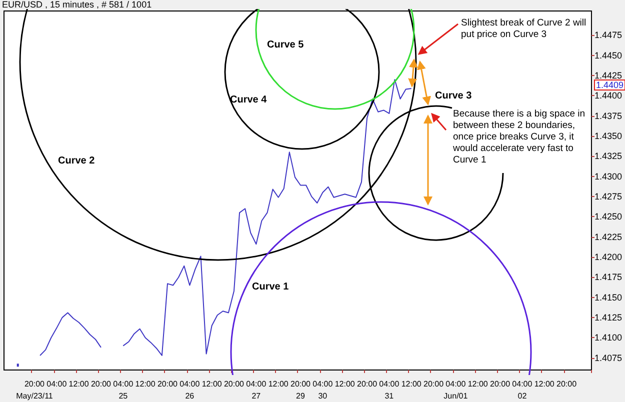 Image resolution: width=625 pixels, height=402 pixels. What do you see at coordinates (256, 390) in the screenshot?
I see `x-tick-label: 04:00 27` at bounding box center [256, 390].